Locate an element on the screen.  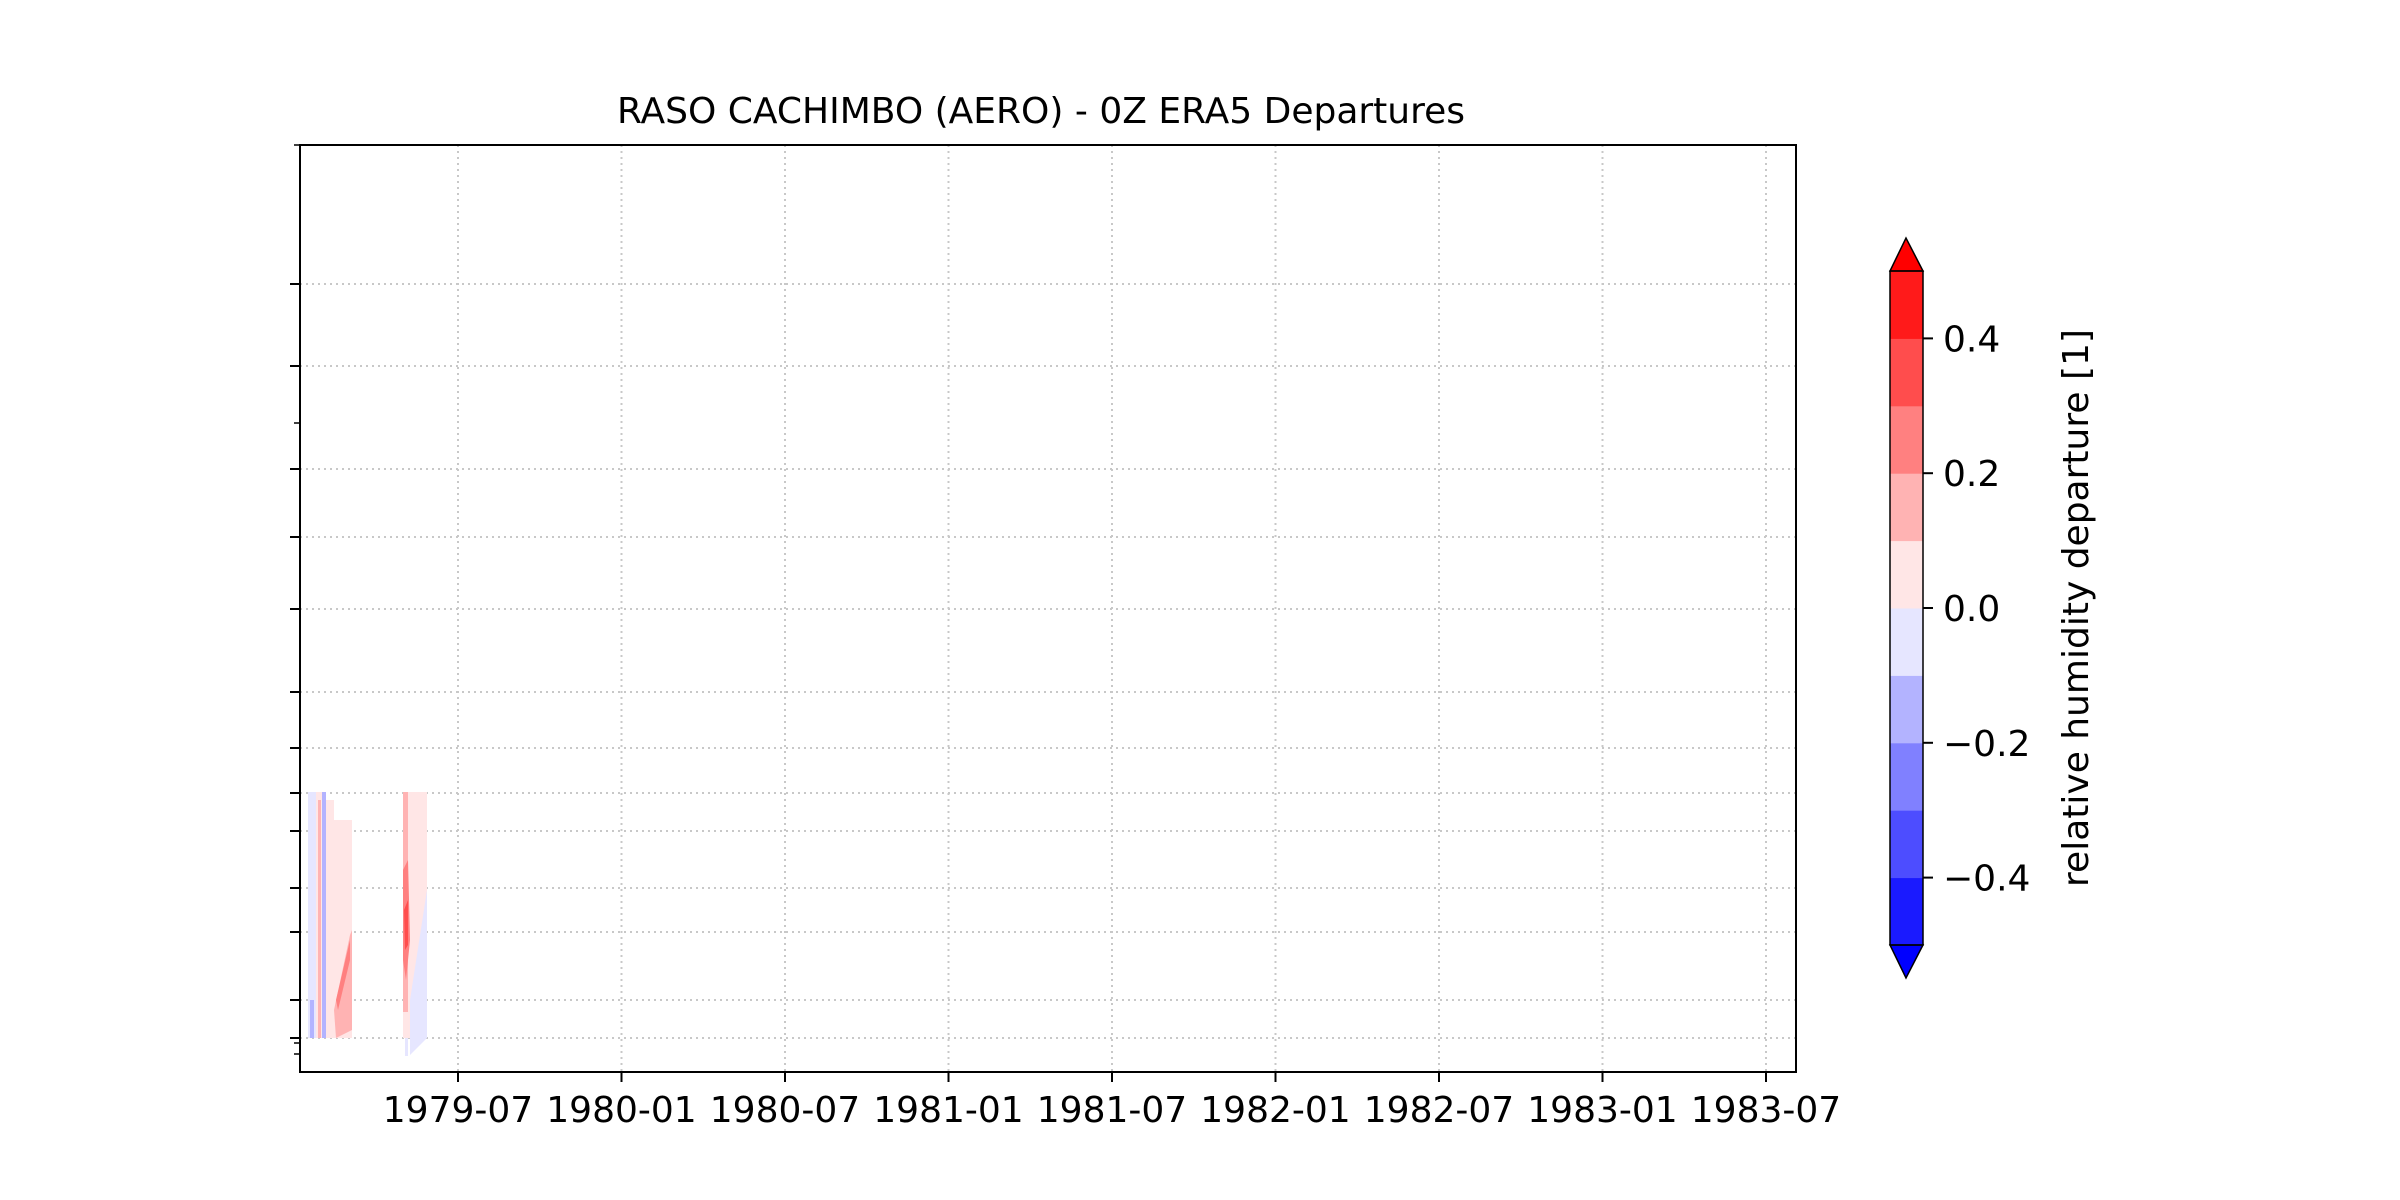
colorbar-tick-label: −0.2 is located at coordinates (1986, 744).